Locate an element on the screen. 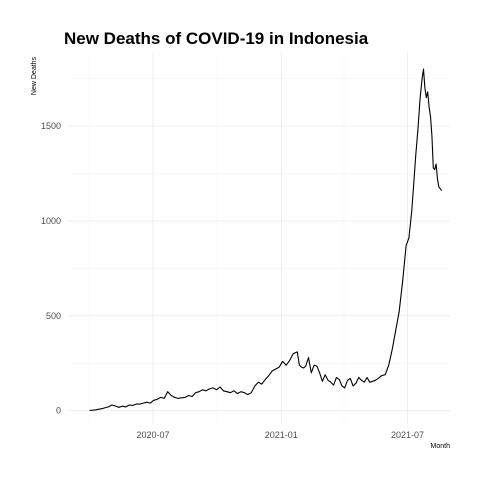  x-axis-title: Month is located at coordinates (441, 446).